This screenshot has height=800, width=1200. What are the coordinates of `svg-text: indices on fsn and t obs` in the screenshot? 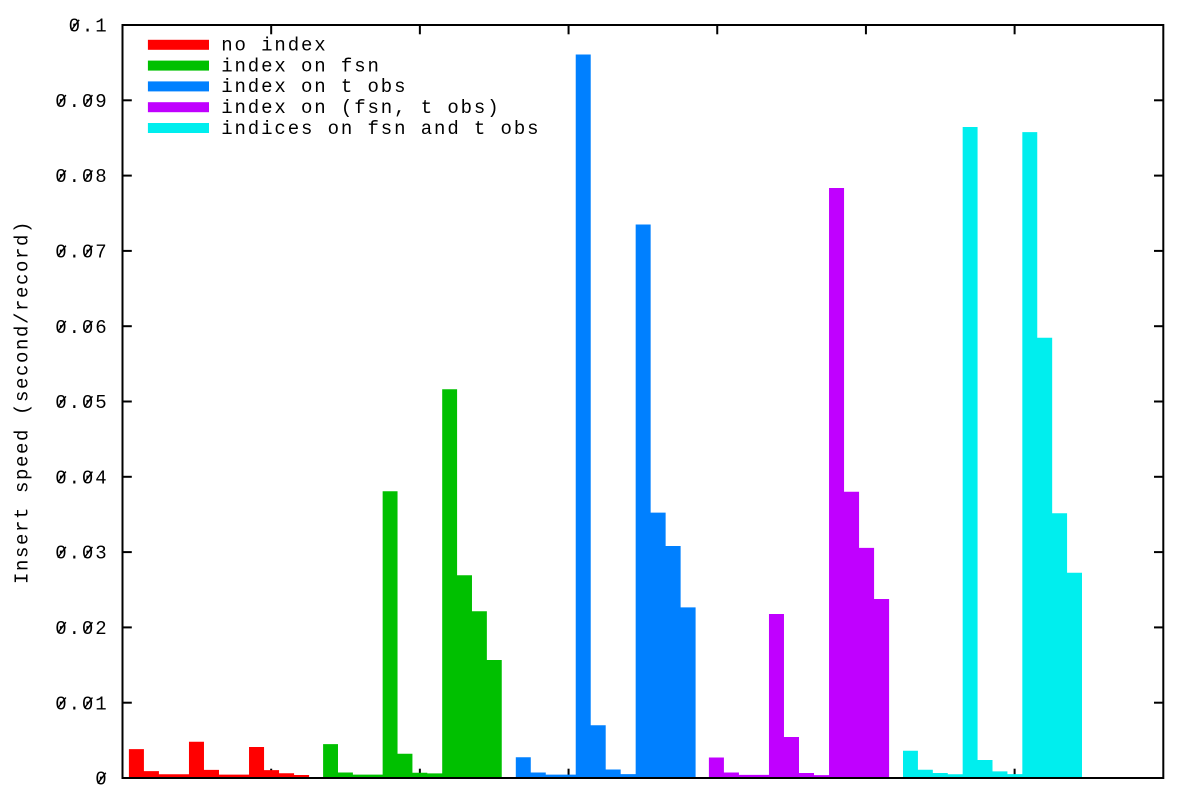 It's located at (380, 129).